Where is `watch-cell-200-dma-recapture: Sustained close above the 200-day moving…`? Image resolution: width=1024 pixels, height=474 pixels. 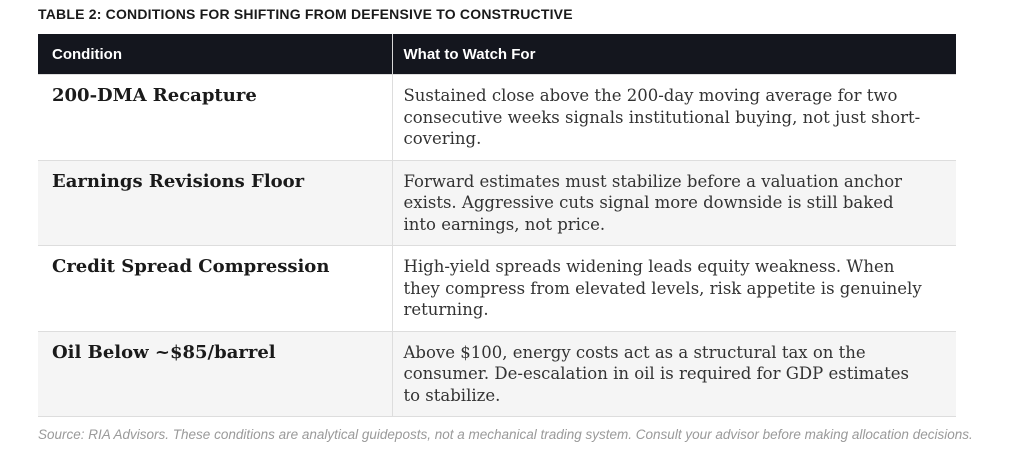 watch-cell-200-dma-recapture: Sustained close above the 200-day moving… is located at coordinates (674, 117).